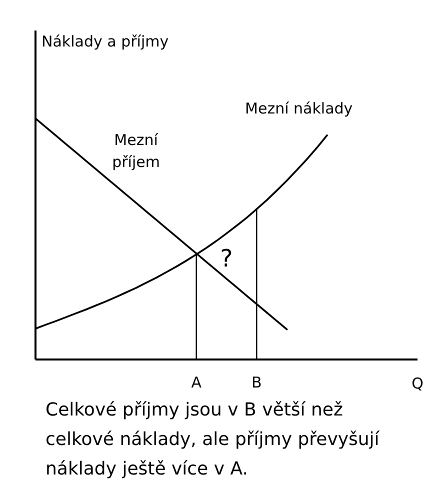 The height and width of the screenshot is (488, 439). I want to click on series-label: Mezní příjem, so click(136, 151).